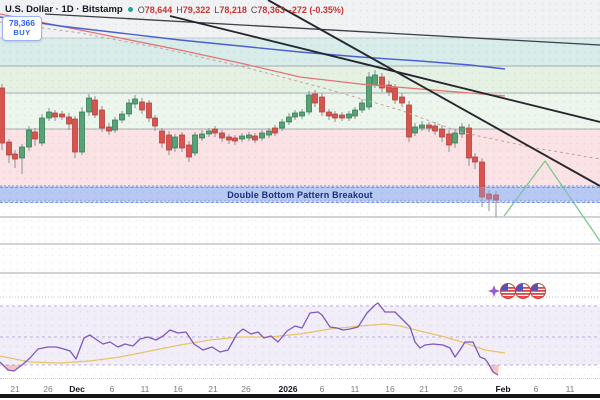  Describe the element at coordinates (22, 29) in the screenshot. I see `buy-signal-badge: 78,366 BUY` at that location.